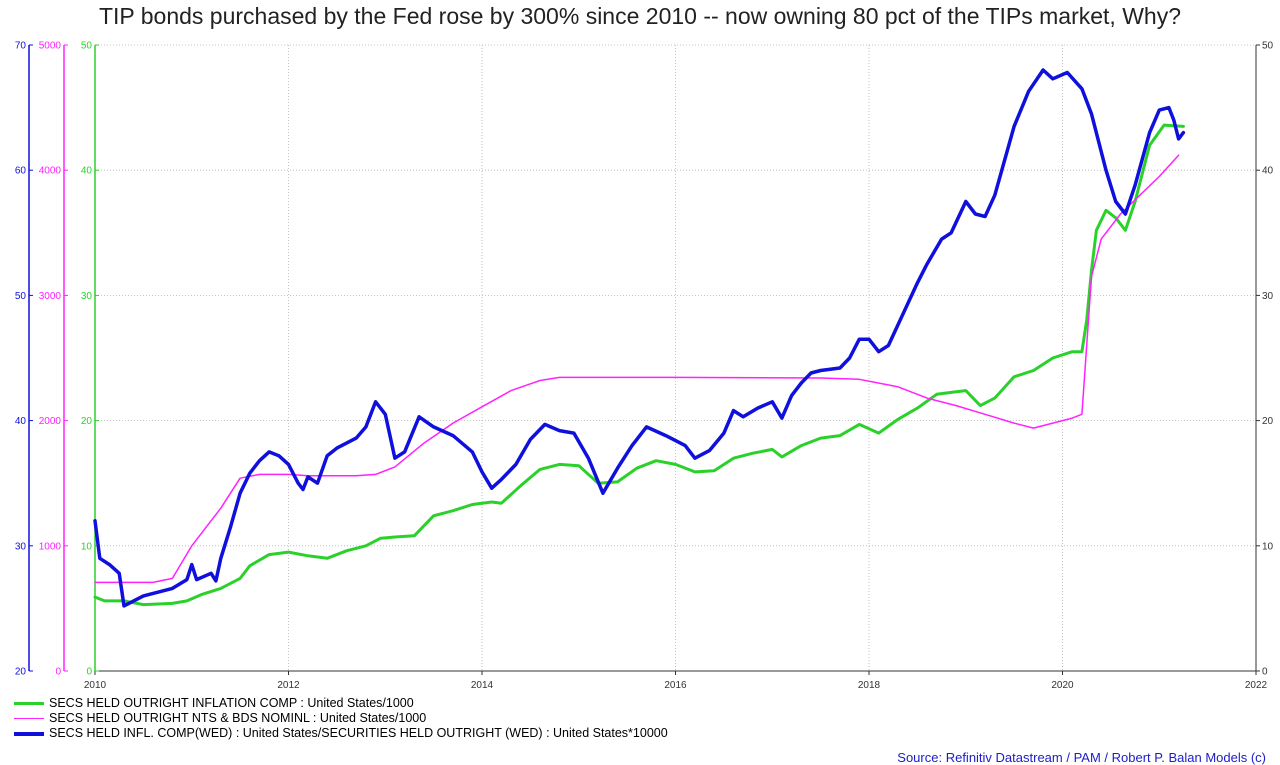 This screenshot has height=765, width=1280. Describe the element at coordinates (50, 421) in the screenshot. I see `magenta-axis-tick-label: 2000` at that location.